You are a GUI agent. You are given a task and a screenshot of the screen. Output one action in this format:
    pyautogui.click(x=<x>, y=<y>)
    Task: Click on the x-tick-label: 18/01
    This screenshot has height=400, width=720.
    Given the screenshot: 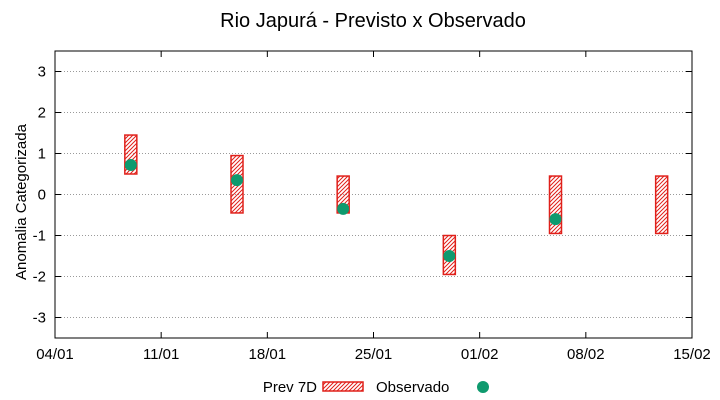 What is the action you would take?
    pyautogui.click(x=268, y=354)
    